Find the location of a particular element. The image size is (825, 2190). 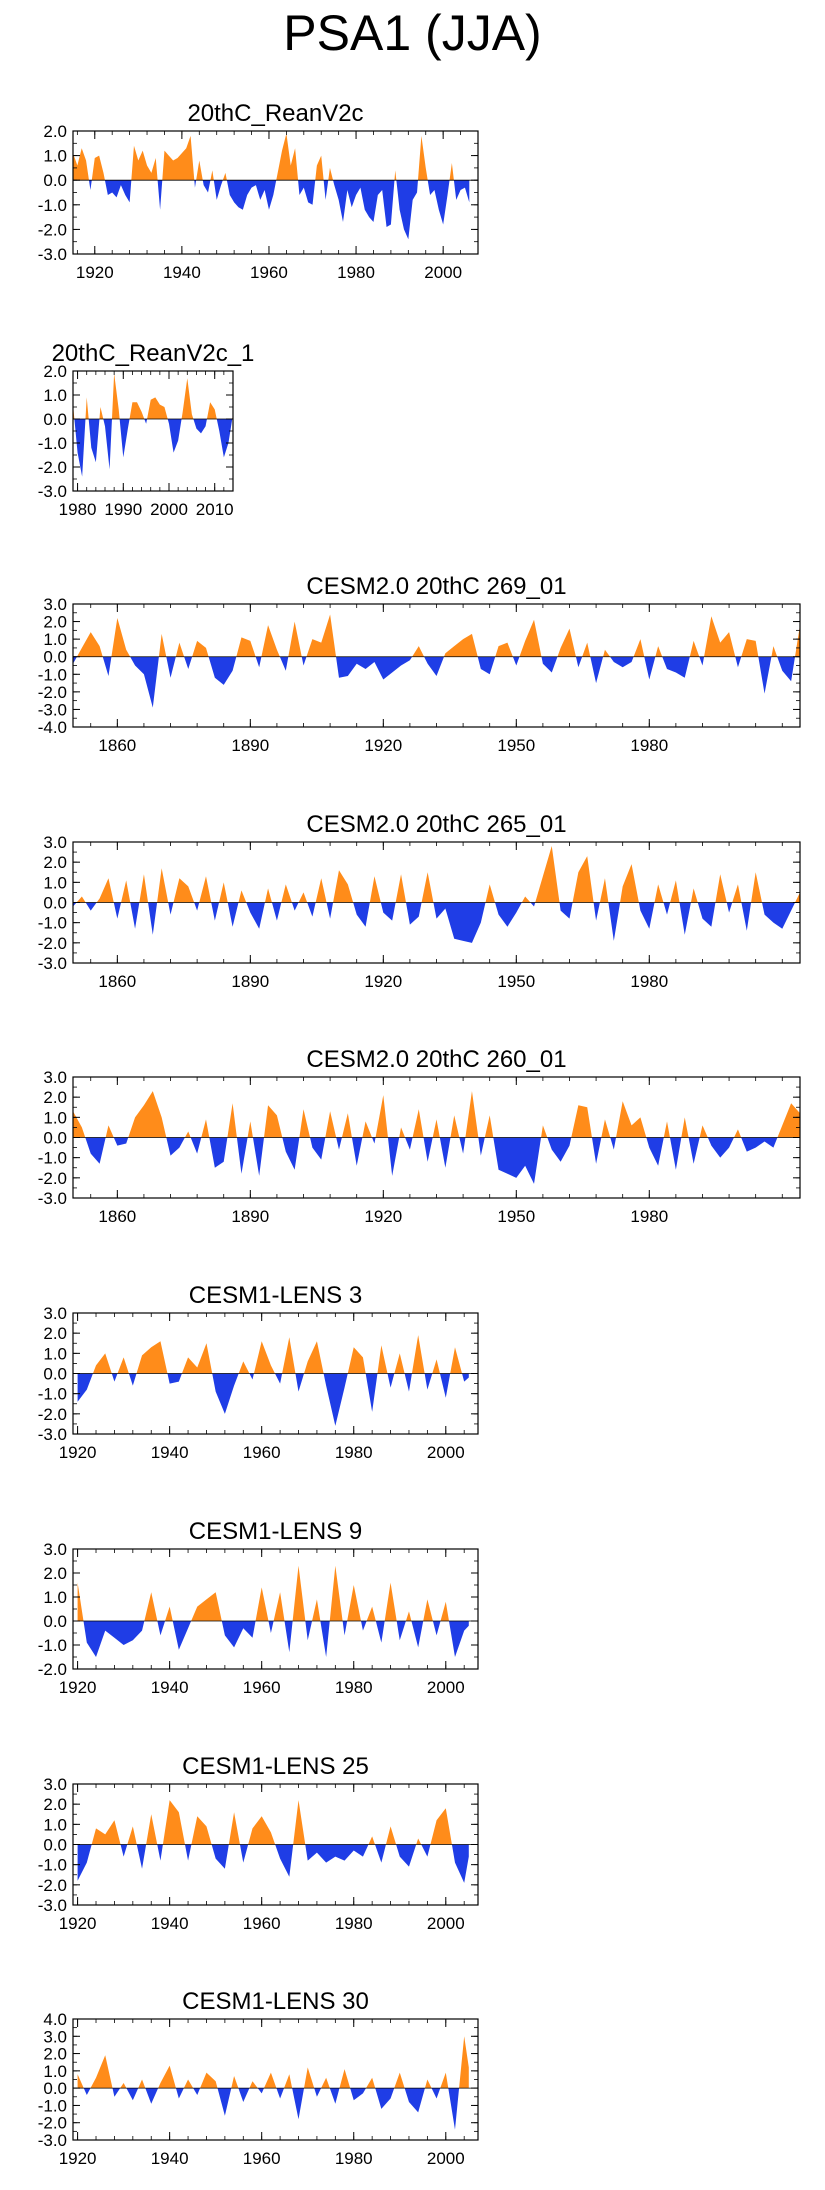

panel-title: CESM1-LENS 9 is located at coordinates (275, 1531).